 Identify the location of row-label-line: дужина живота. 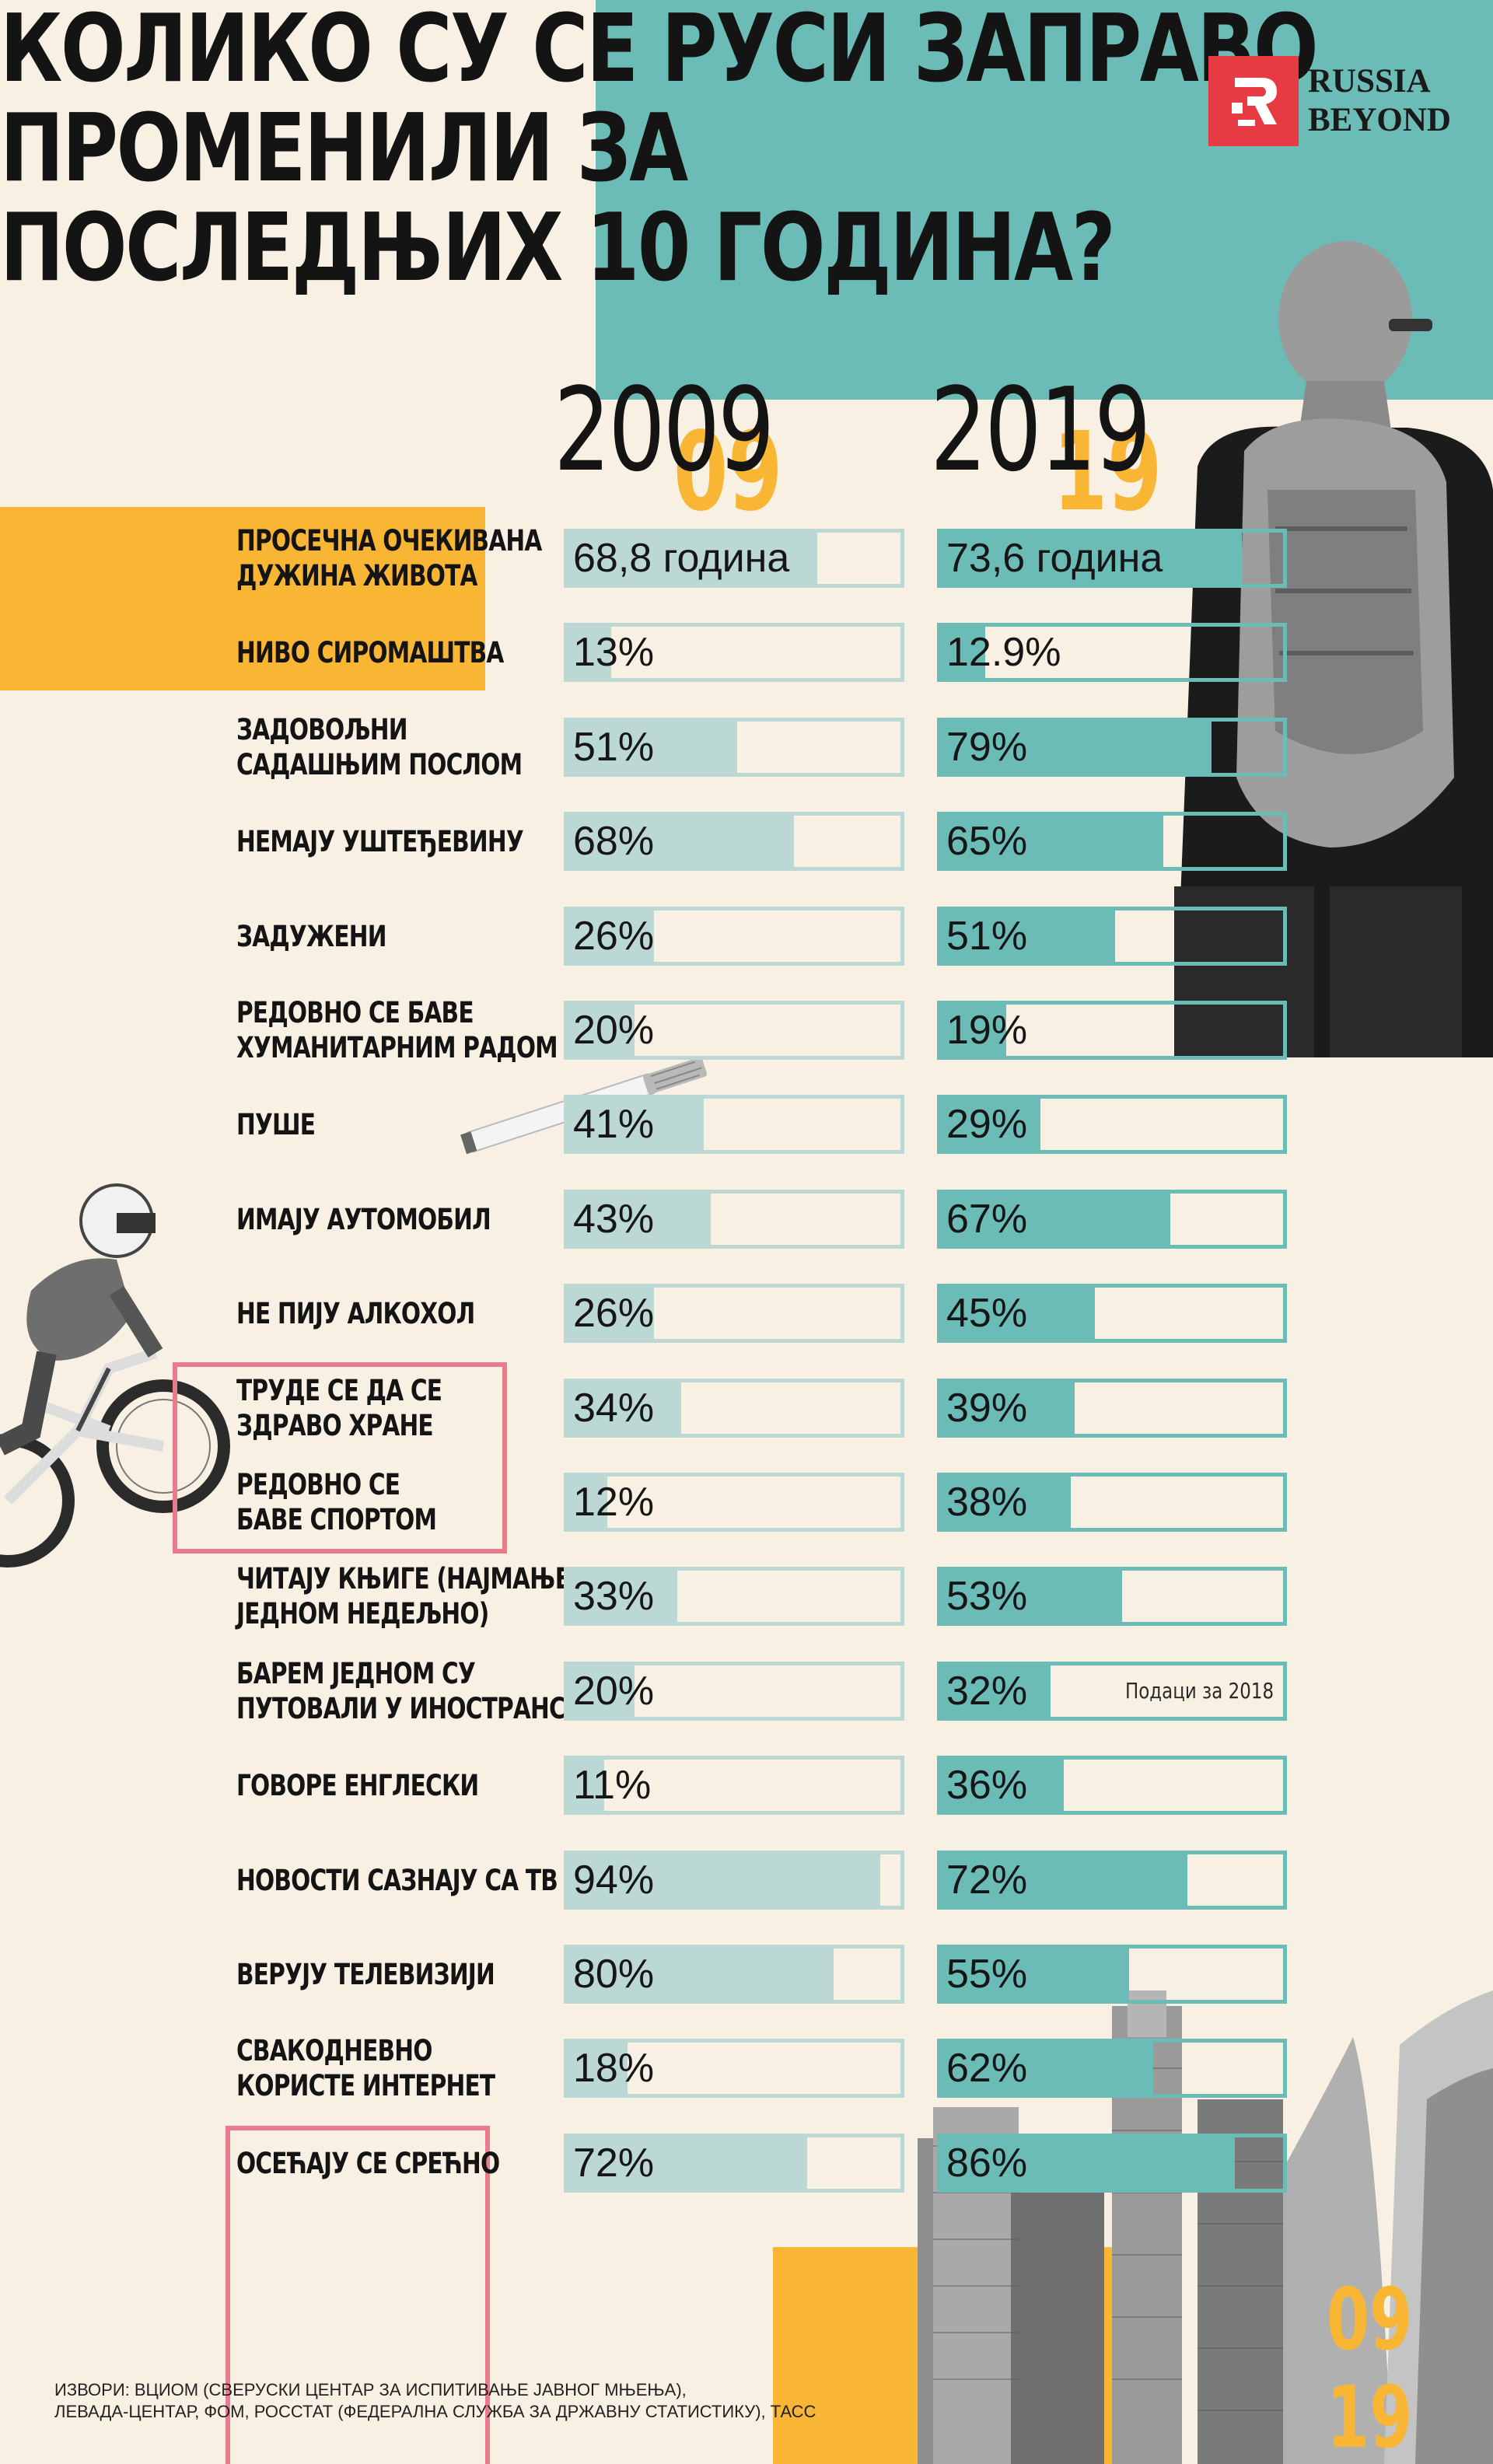
(356, 575).